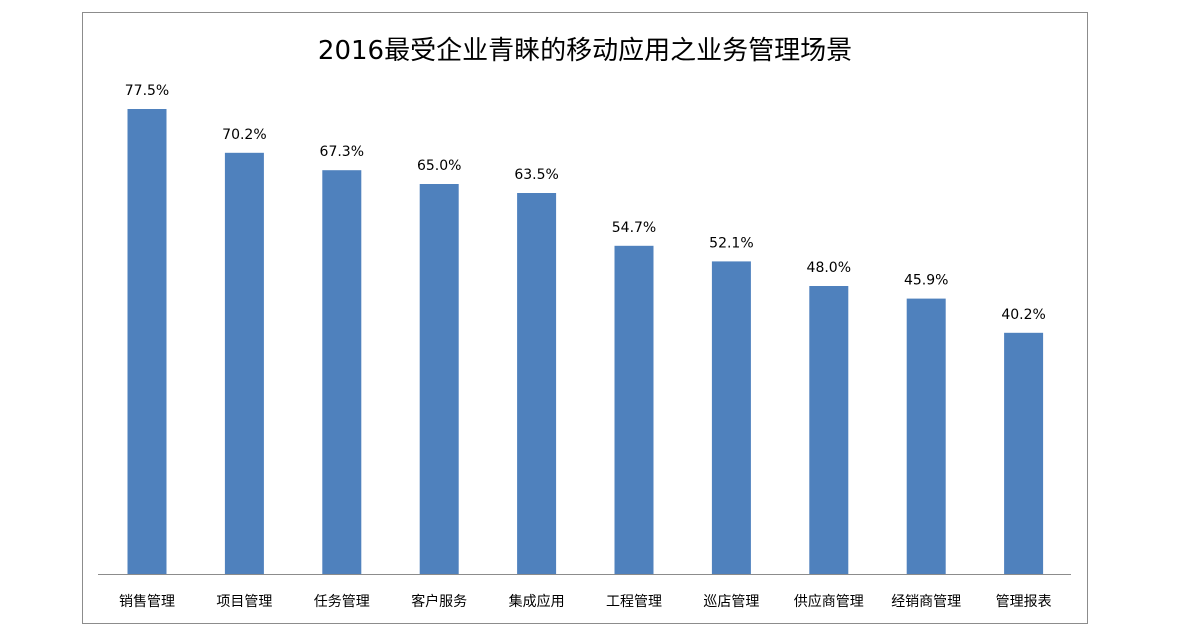 The image size is (1177, 637). What do you see at coordinates (244, 135) in the screenshot?
I see `data-label-1: 70.2%` at bounding box center [244, 135].